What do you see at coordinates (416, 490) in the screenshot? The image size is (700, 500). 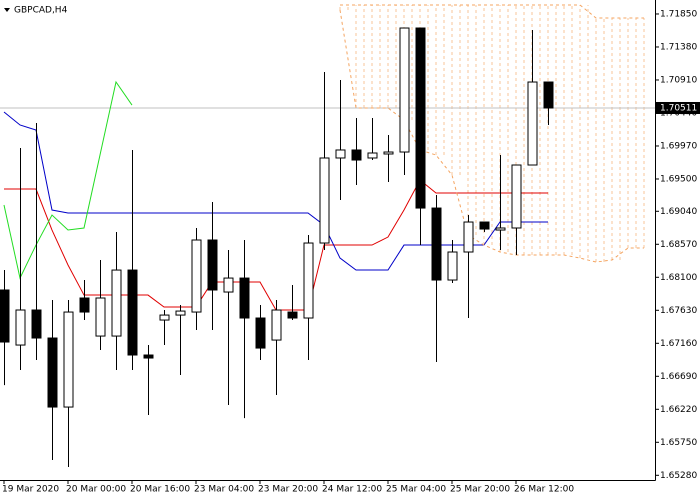 I see `x-tick-label: 25 Mar 04:00` at bounding box center [416, 490].